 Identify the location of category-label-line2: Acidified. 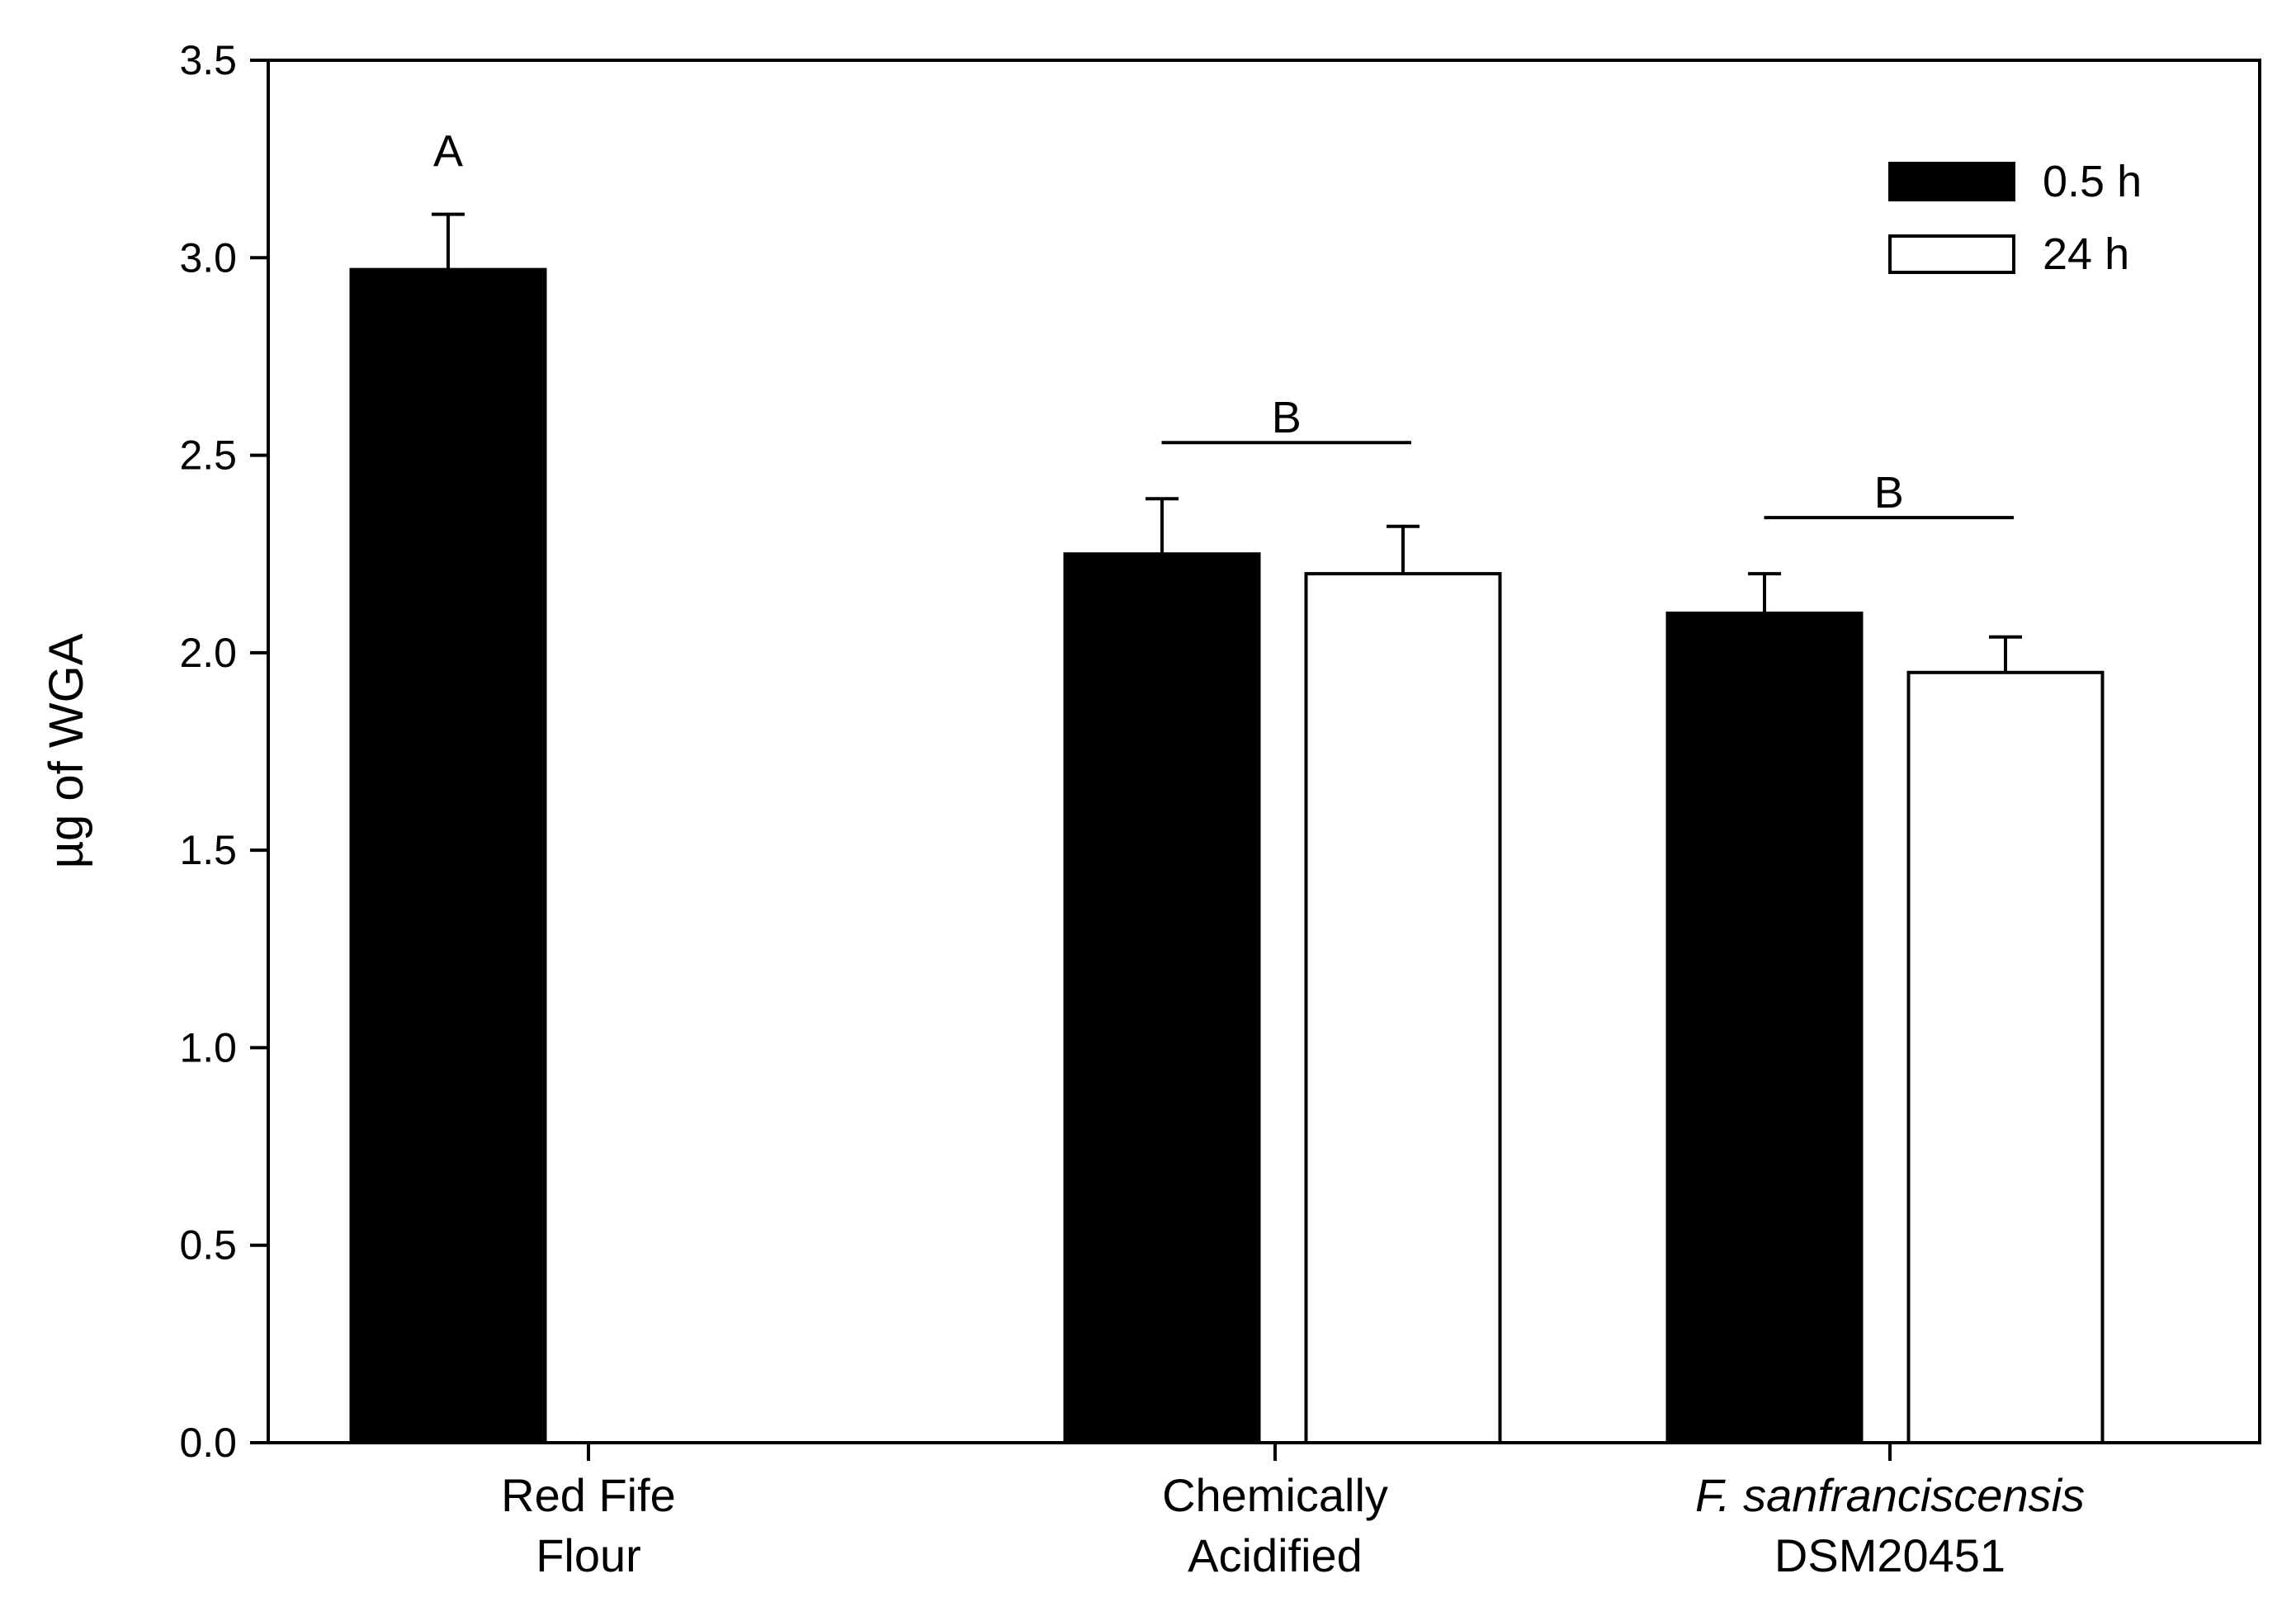
(1275, 1555).